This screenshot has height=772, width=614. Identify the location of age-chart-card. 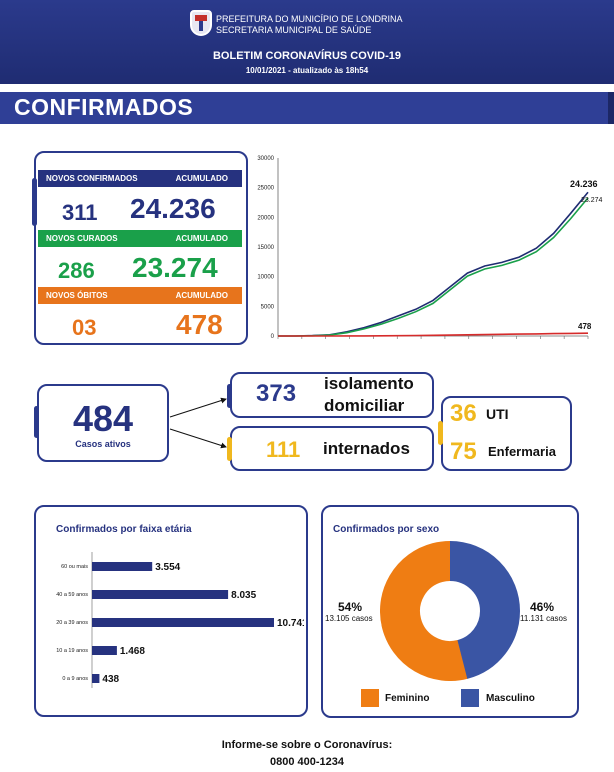
(171, 611).